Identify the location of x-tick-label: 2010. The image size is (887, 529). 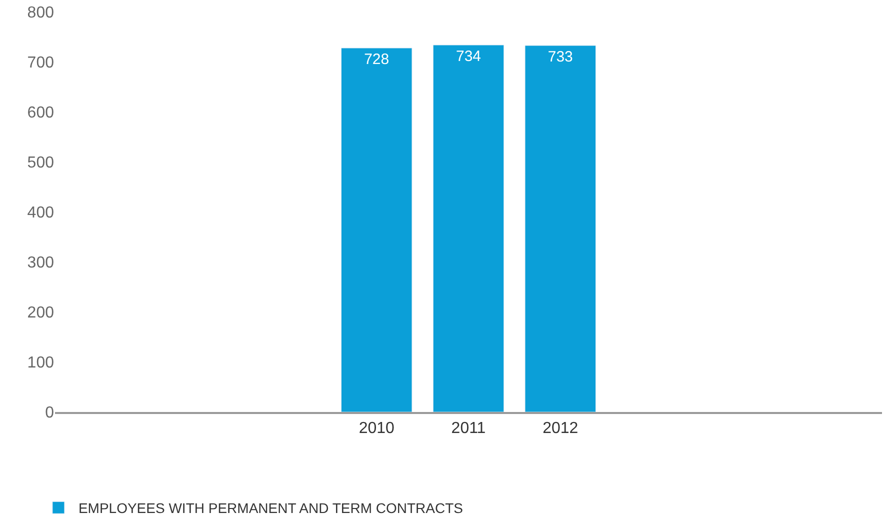
(376, 429).